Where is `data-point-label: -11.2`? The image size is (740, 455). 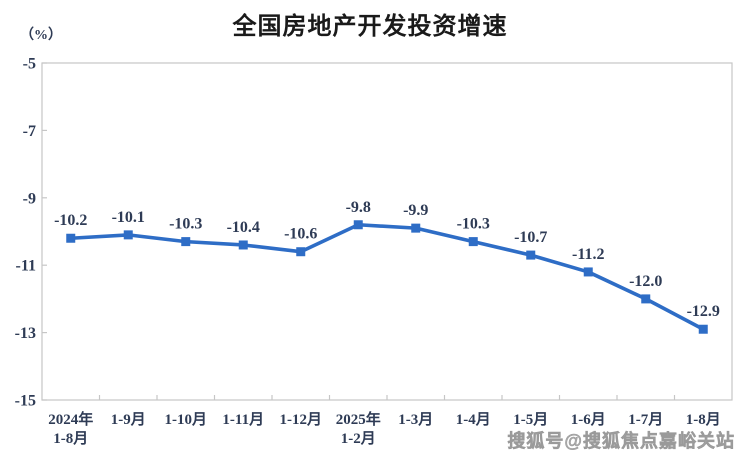
data-point-label: -11.2 is located at coordinates (588, 254).